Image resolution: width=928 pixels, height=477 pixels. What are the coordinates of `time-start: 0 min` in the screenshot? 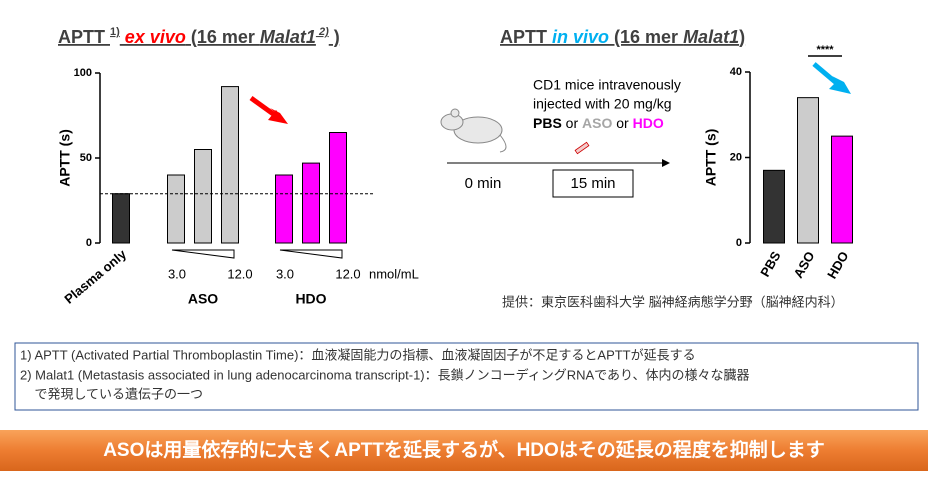 It's located at (483, 183).